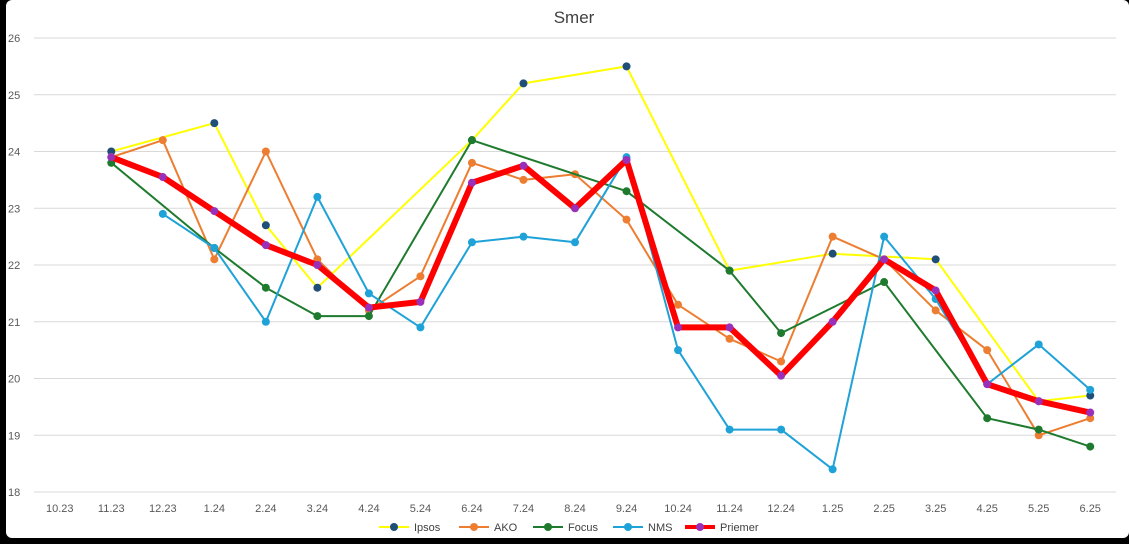 The image size is (1129, 544). What do you see at coordinates (678, 509) in the screenshot?
I see `x-tick-label: 10.24` at bounding box center [678, 509].